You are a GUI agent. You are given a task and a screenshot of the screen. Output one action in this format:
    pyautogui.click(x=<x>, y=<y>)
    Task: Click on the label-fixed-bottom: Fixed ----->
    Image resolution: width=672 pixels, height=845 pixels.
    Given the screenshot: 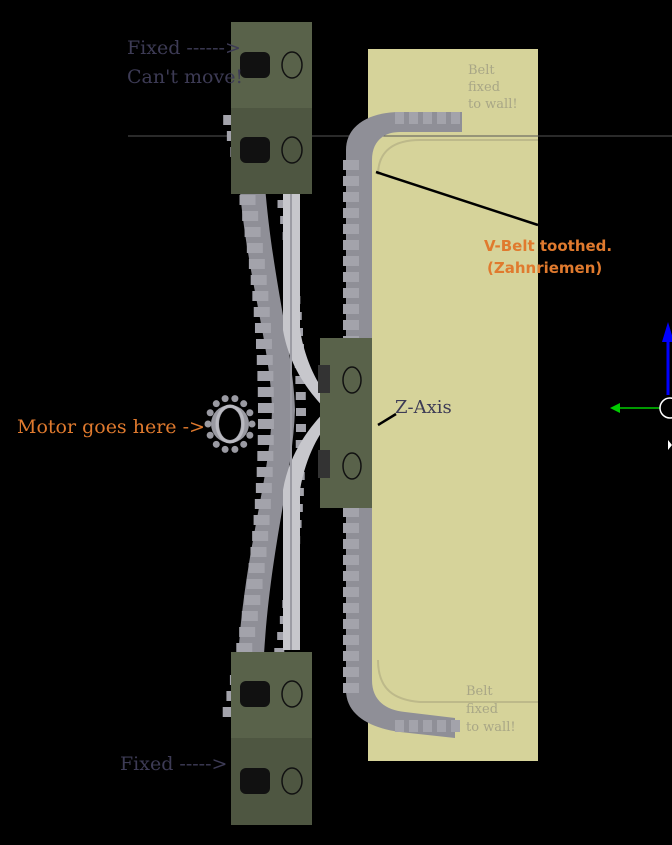 What is the action you would take?
    pyautogui.click(x=173, y=764)
    